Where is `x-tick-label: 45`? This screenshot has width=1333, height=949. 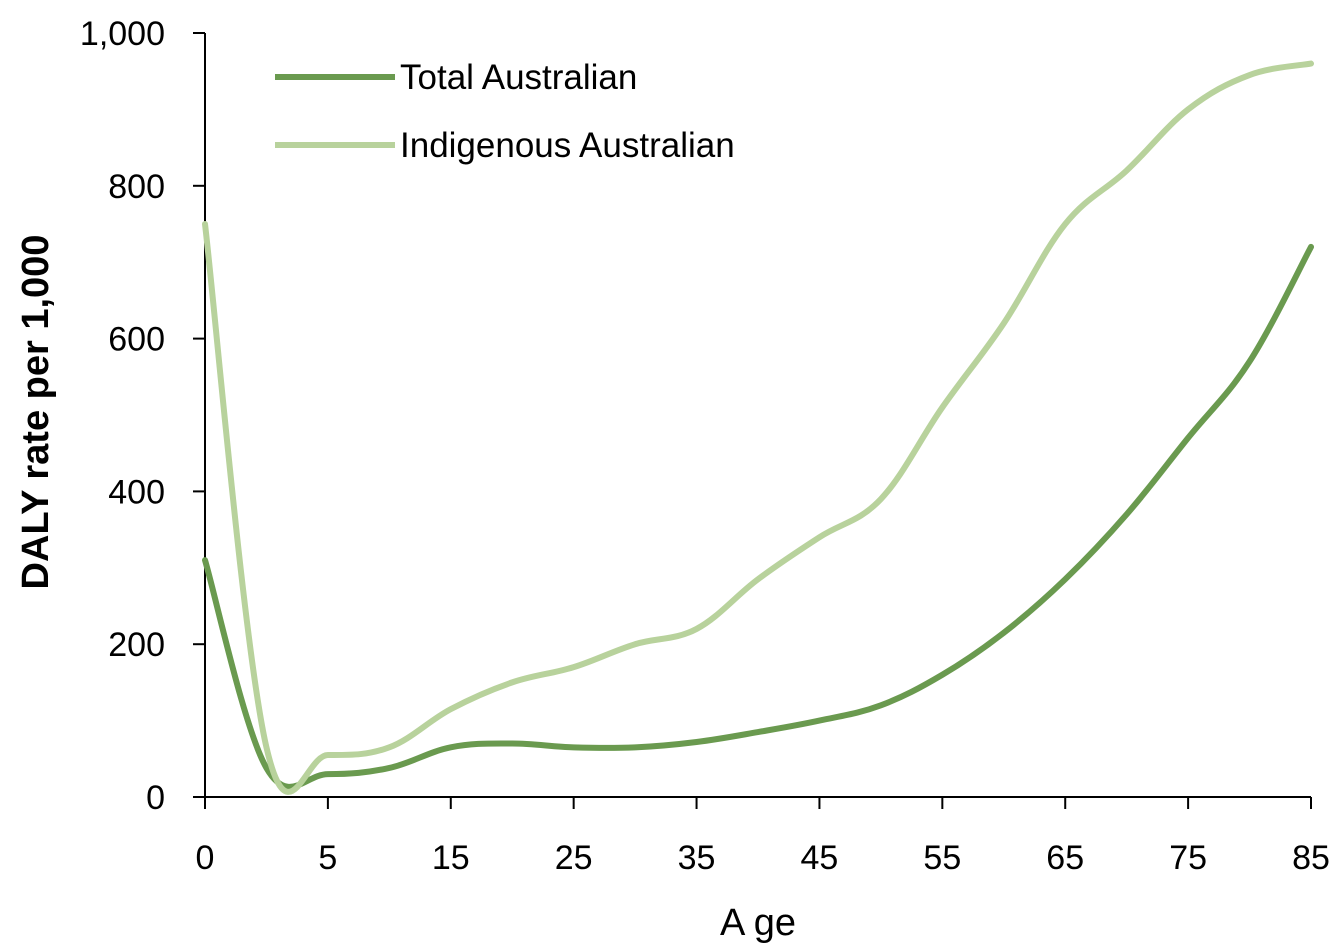
x-tick-label: 45 is located at coordinates (820, 858).